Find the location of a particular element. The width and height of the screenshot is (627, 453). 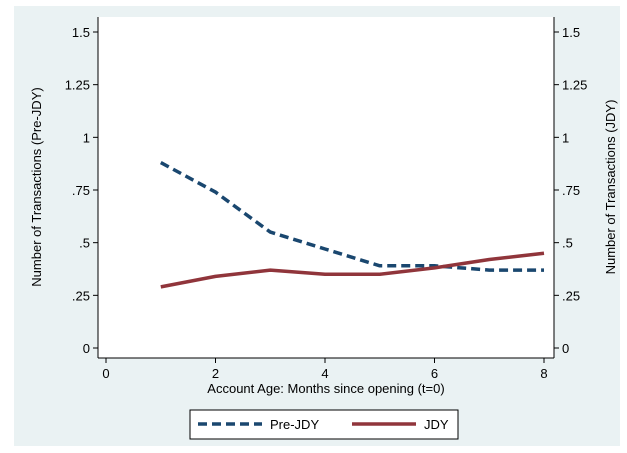

x-tick-label: 2 is located at coordinates (215, 373).